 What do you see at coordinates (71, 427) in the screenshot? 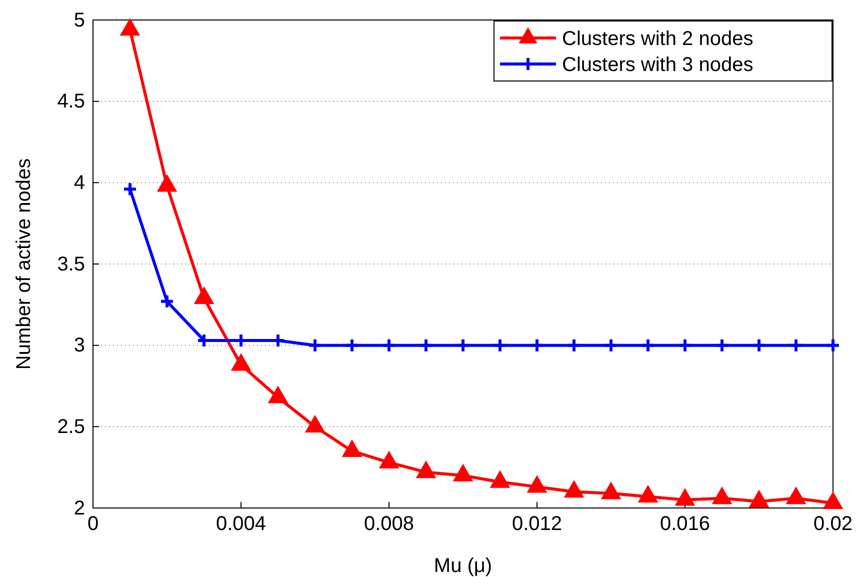
I see `y-tick-label: 2.5` at bounding box center [71, 427].